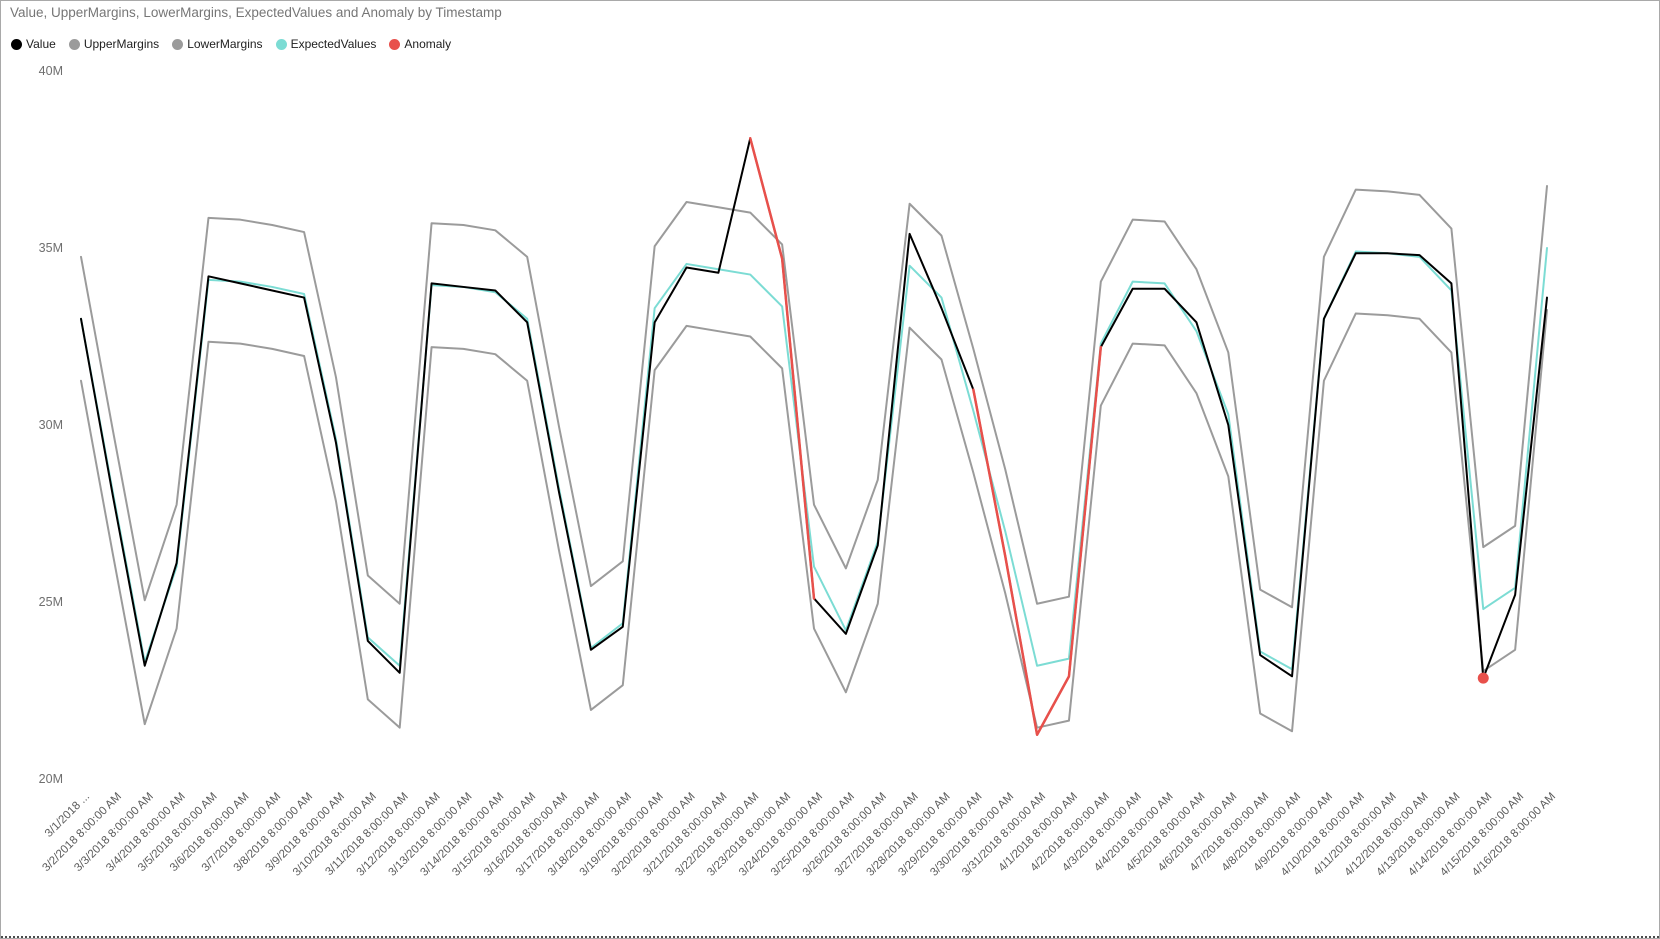 This screenshot has width=1660, height=939. I want to click on legend-item-anomaly: Anomaly, so click(420, 44).